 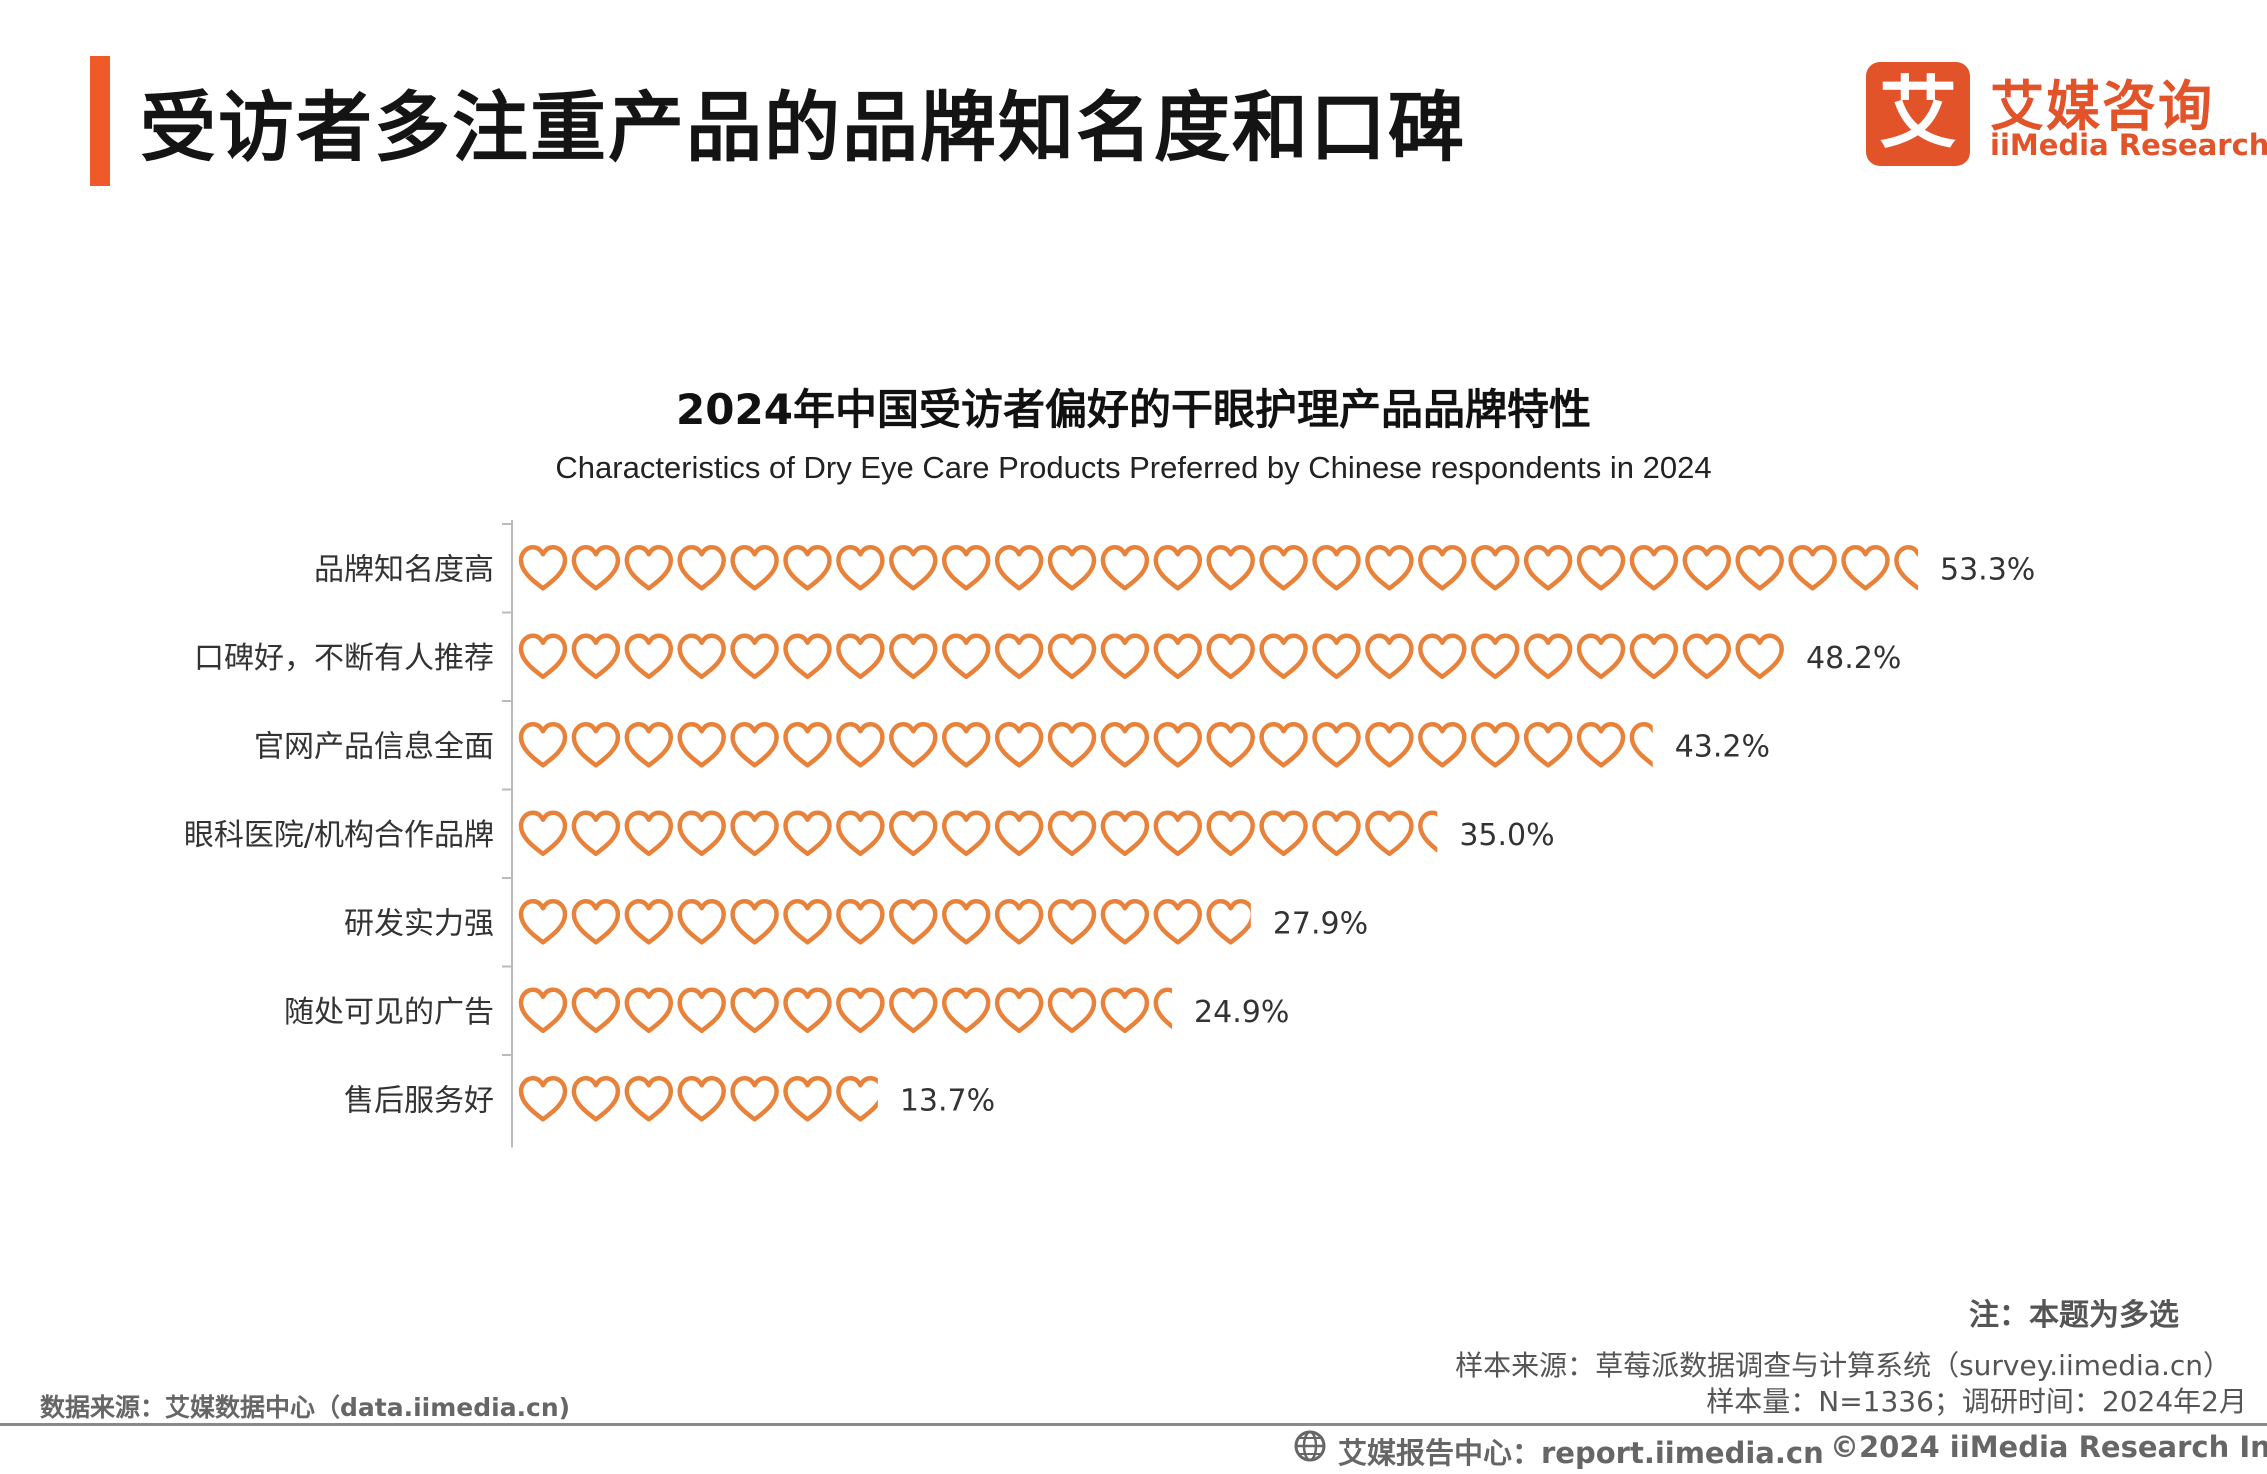 I want to click on value-label: 43.2%, so click(x=1722, y=746).